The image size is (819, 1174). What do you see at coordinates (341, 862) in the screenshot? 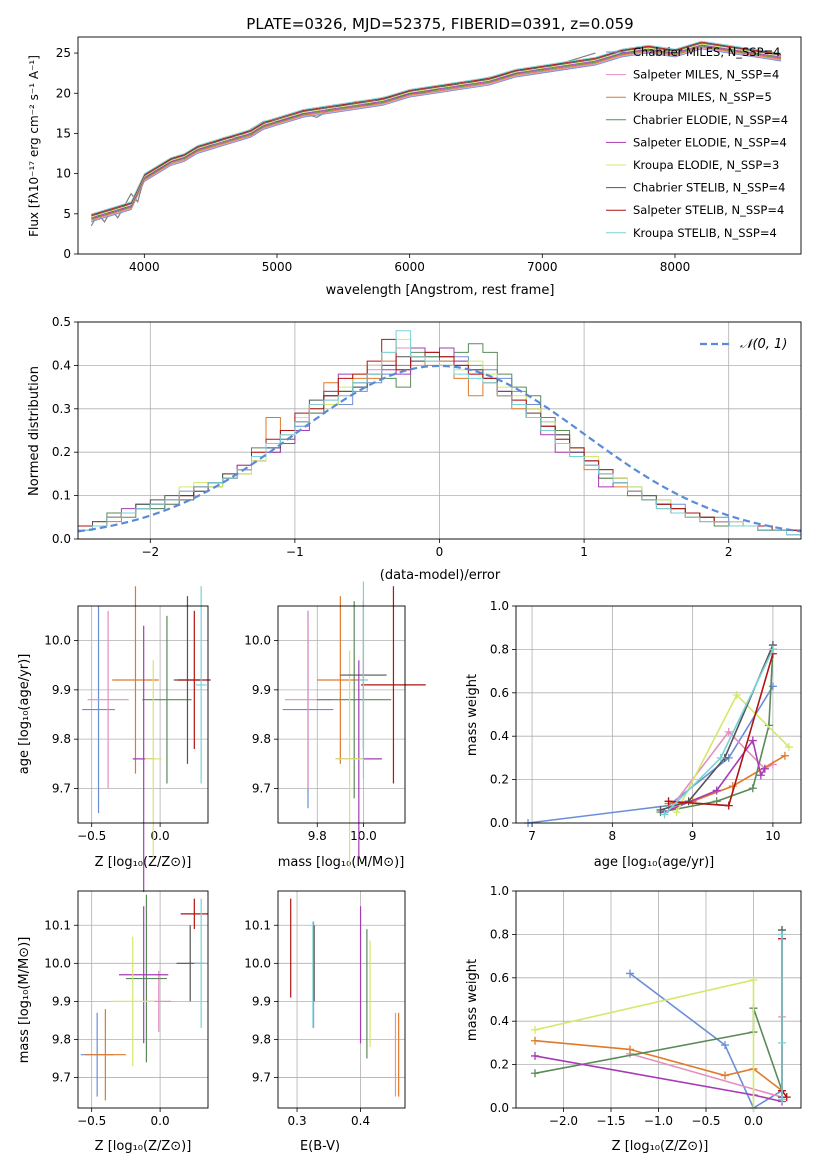
I see `age-mass-x-label: mass [log₁₀(M/M⊙)]` at bounding box center [341, 862].